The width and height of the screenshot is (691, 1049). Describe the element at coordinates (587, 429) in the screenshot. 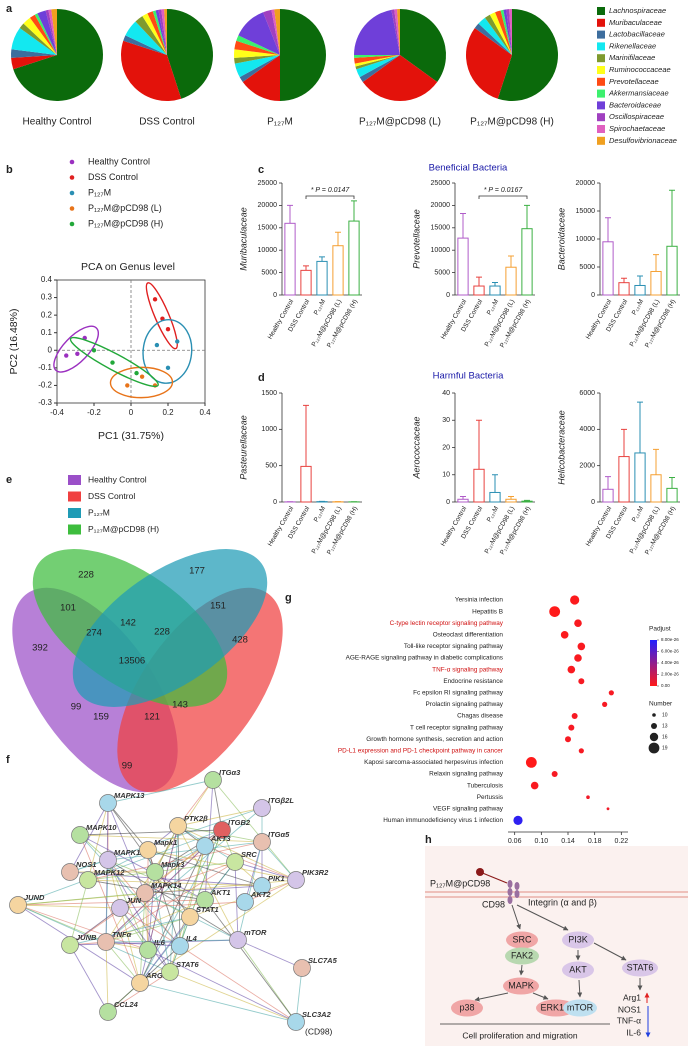

I see `y-tick-label: 4000` at that location.